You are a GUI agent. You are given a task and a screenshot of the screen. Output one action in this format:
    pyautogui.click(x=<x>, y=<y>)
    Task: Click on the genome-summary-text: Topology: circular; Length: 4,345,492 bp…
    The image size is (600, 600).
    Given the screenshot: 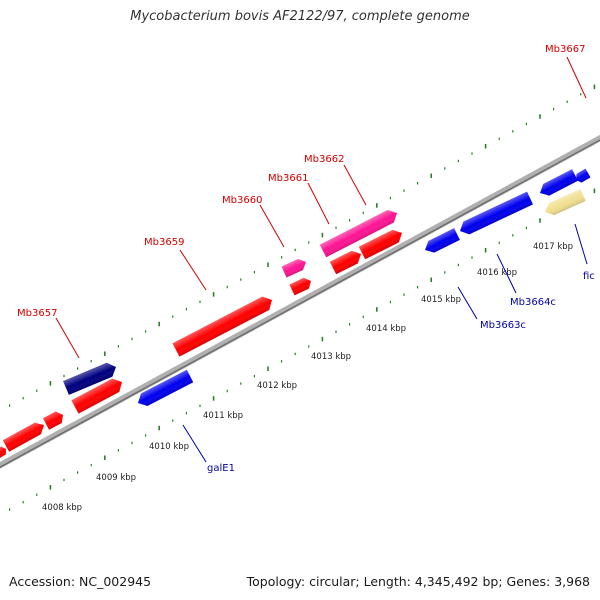 What is the action you would take?
    pyautogui.click(x=418, y=581)
    